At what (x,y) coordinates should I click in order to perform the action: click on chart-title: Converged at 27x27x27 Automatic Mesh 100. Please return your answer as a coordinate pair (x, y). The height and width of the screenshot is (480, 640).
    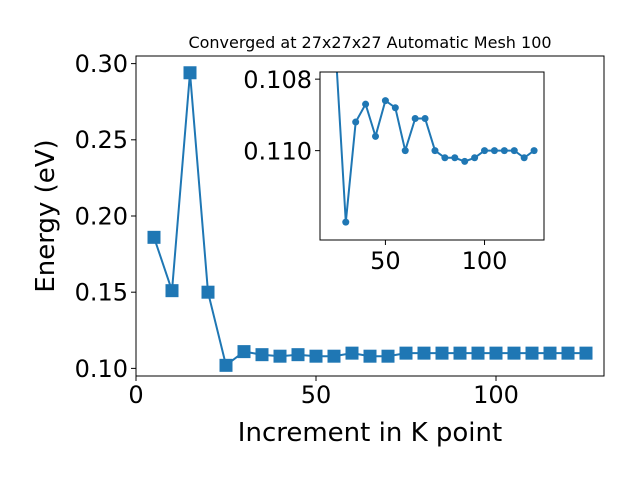
    Looking at the image, I should click on (369, 42).